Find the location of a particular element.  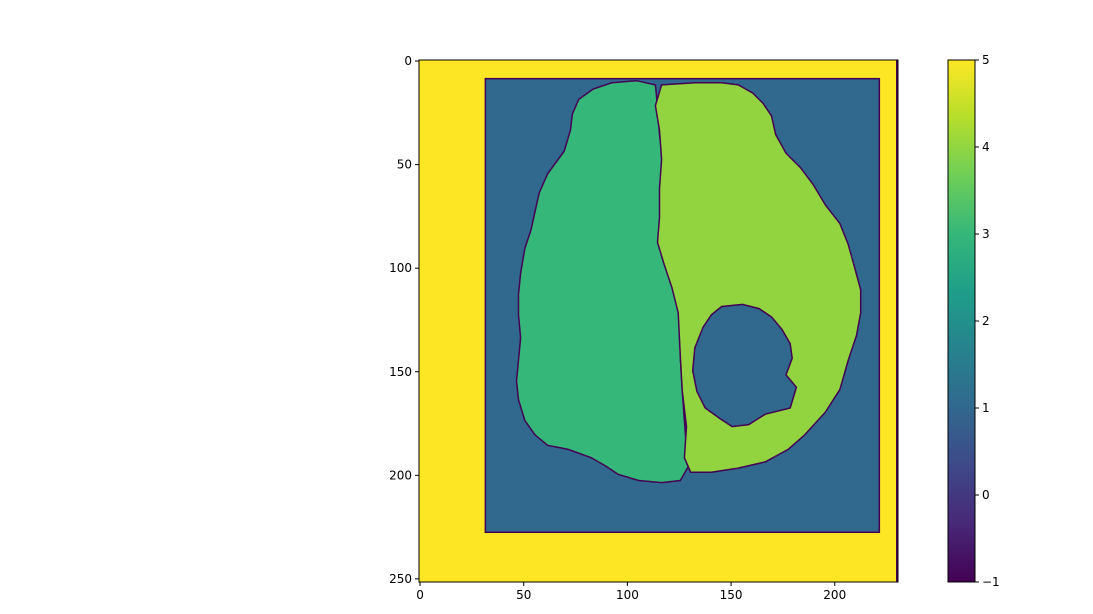

y-tick-label: 150 is located at coordinates (400, 372).